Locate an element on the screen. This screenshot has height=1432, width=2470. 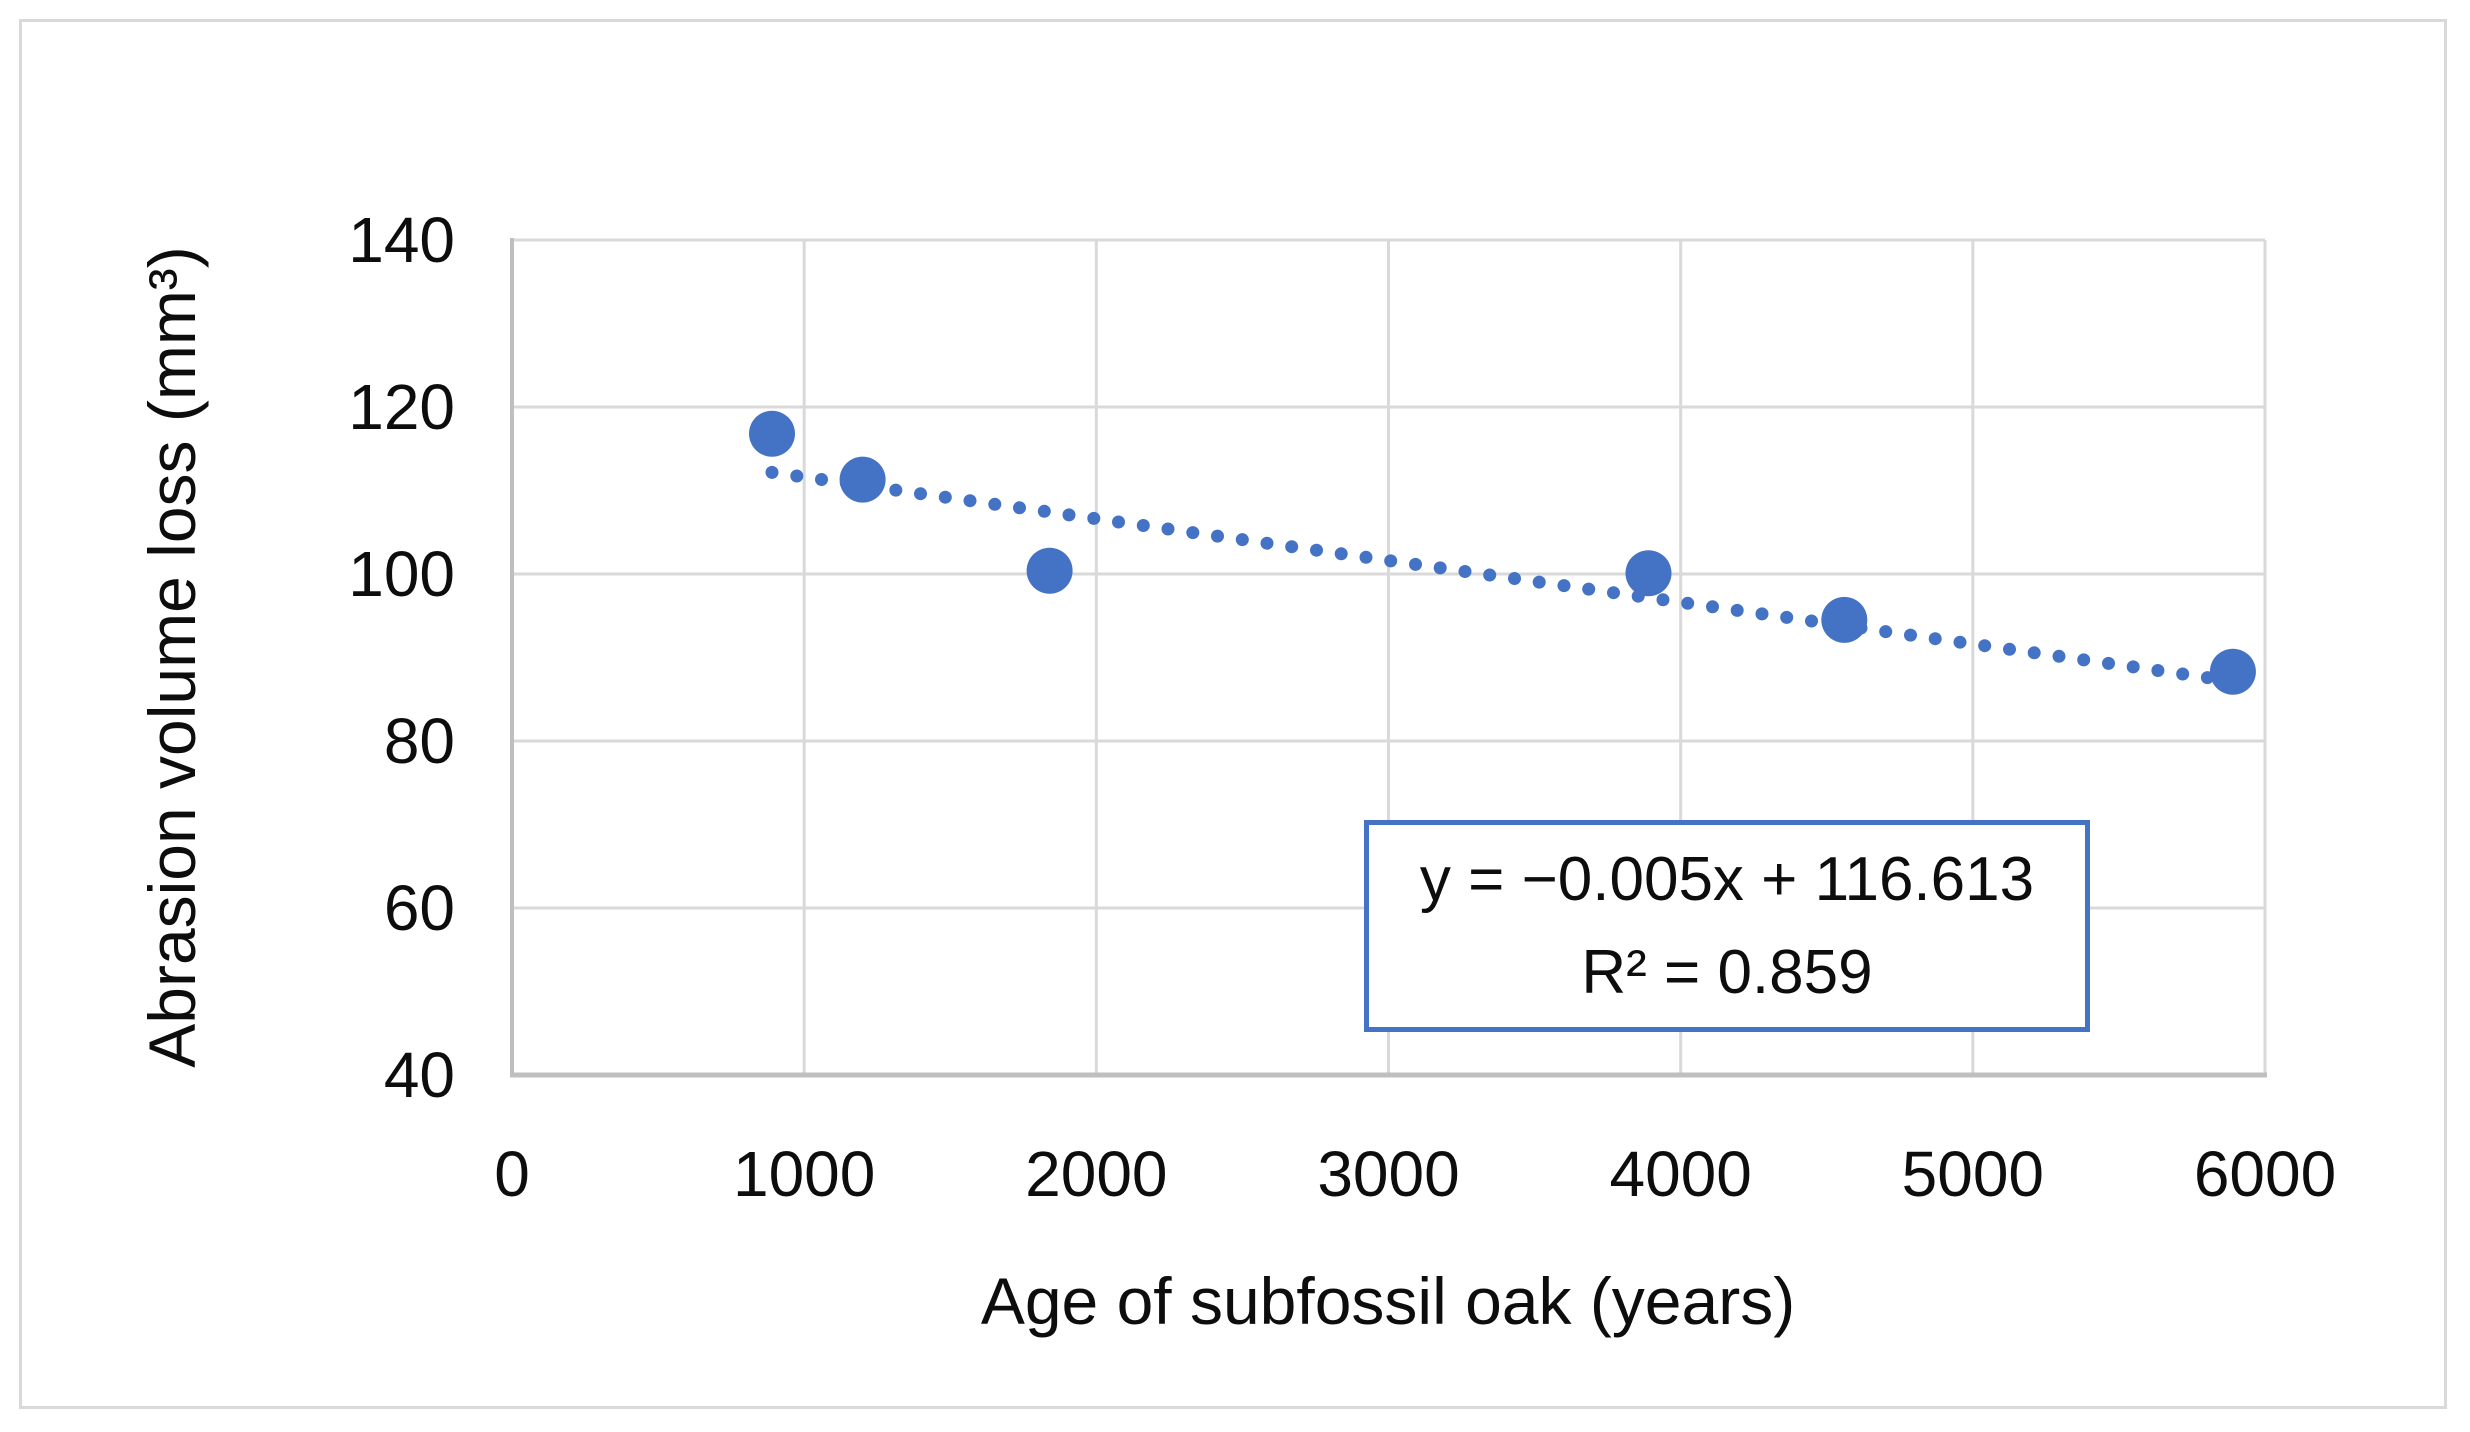
r-squared-label: R² = 0.859 is located at coordinates (1727, 972).